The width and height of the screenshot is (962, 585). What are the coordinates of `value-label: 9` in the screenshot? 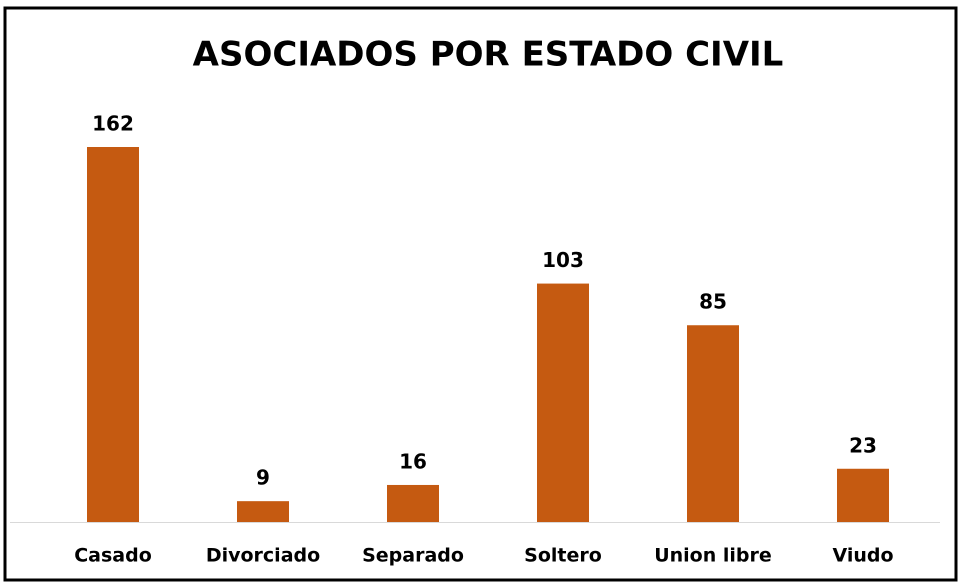 It's located at (263, 478).